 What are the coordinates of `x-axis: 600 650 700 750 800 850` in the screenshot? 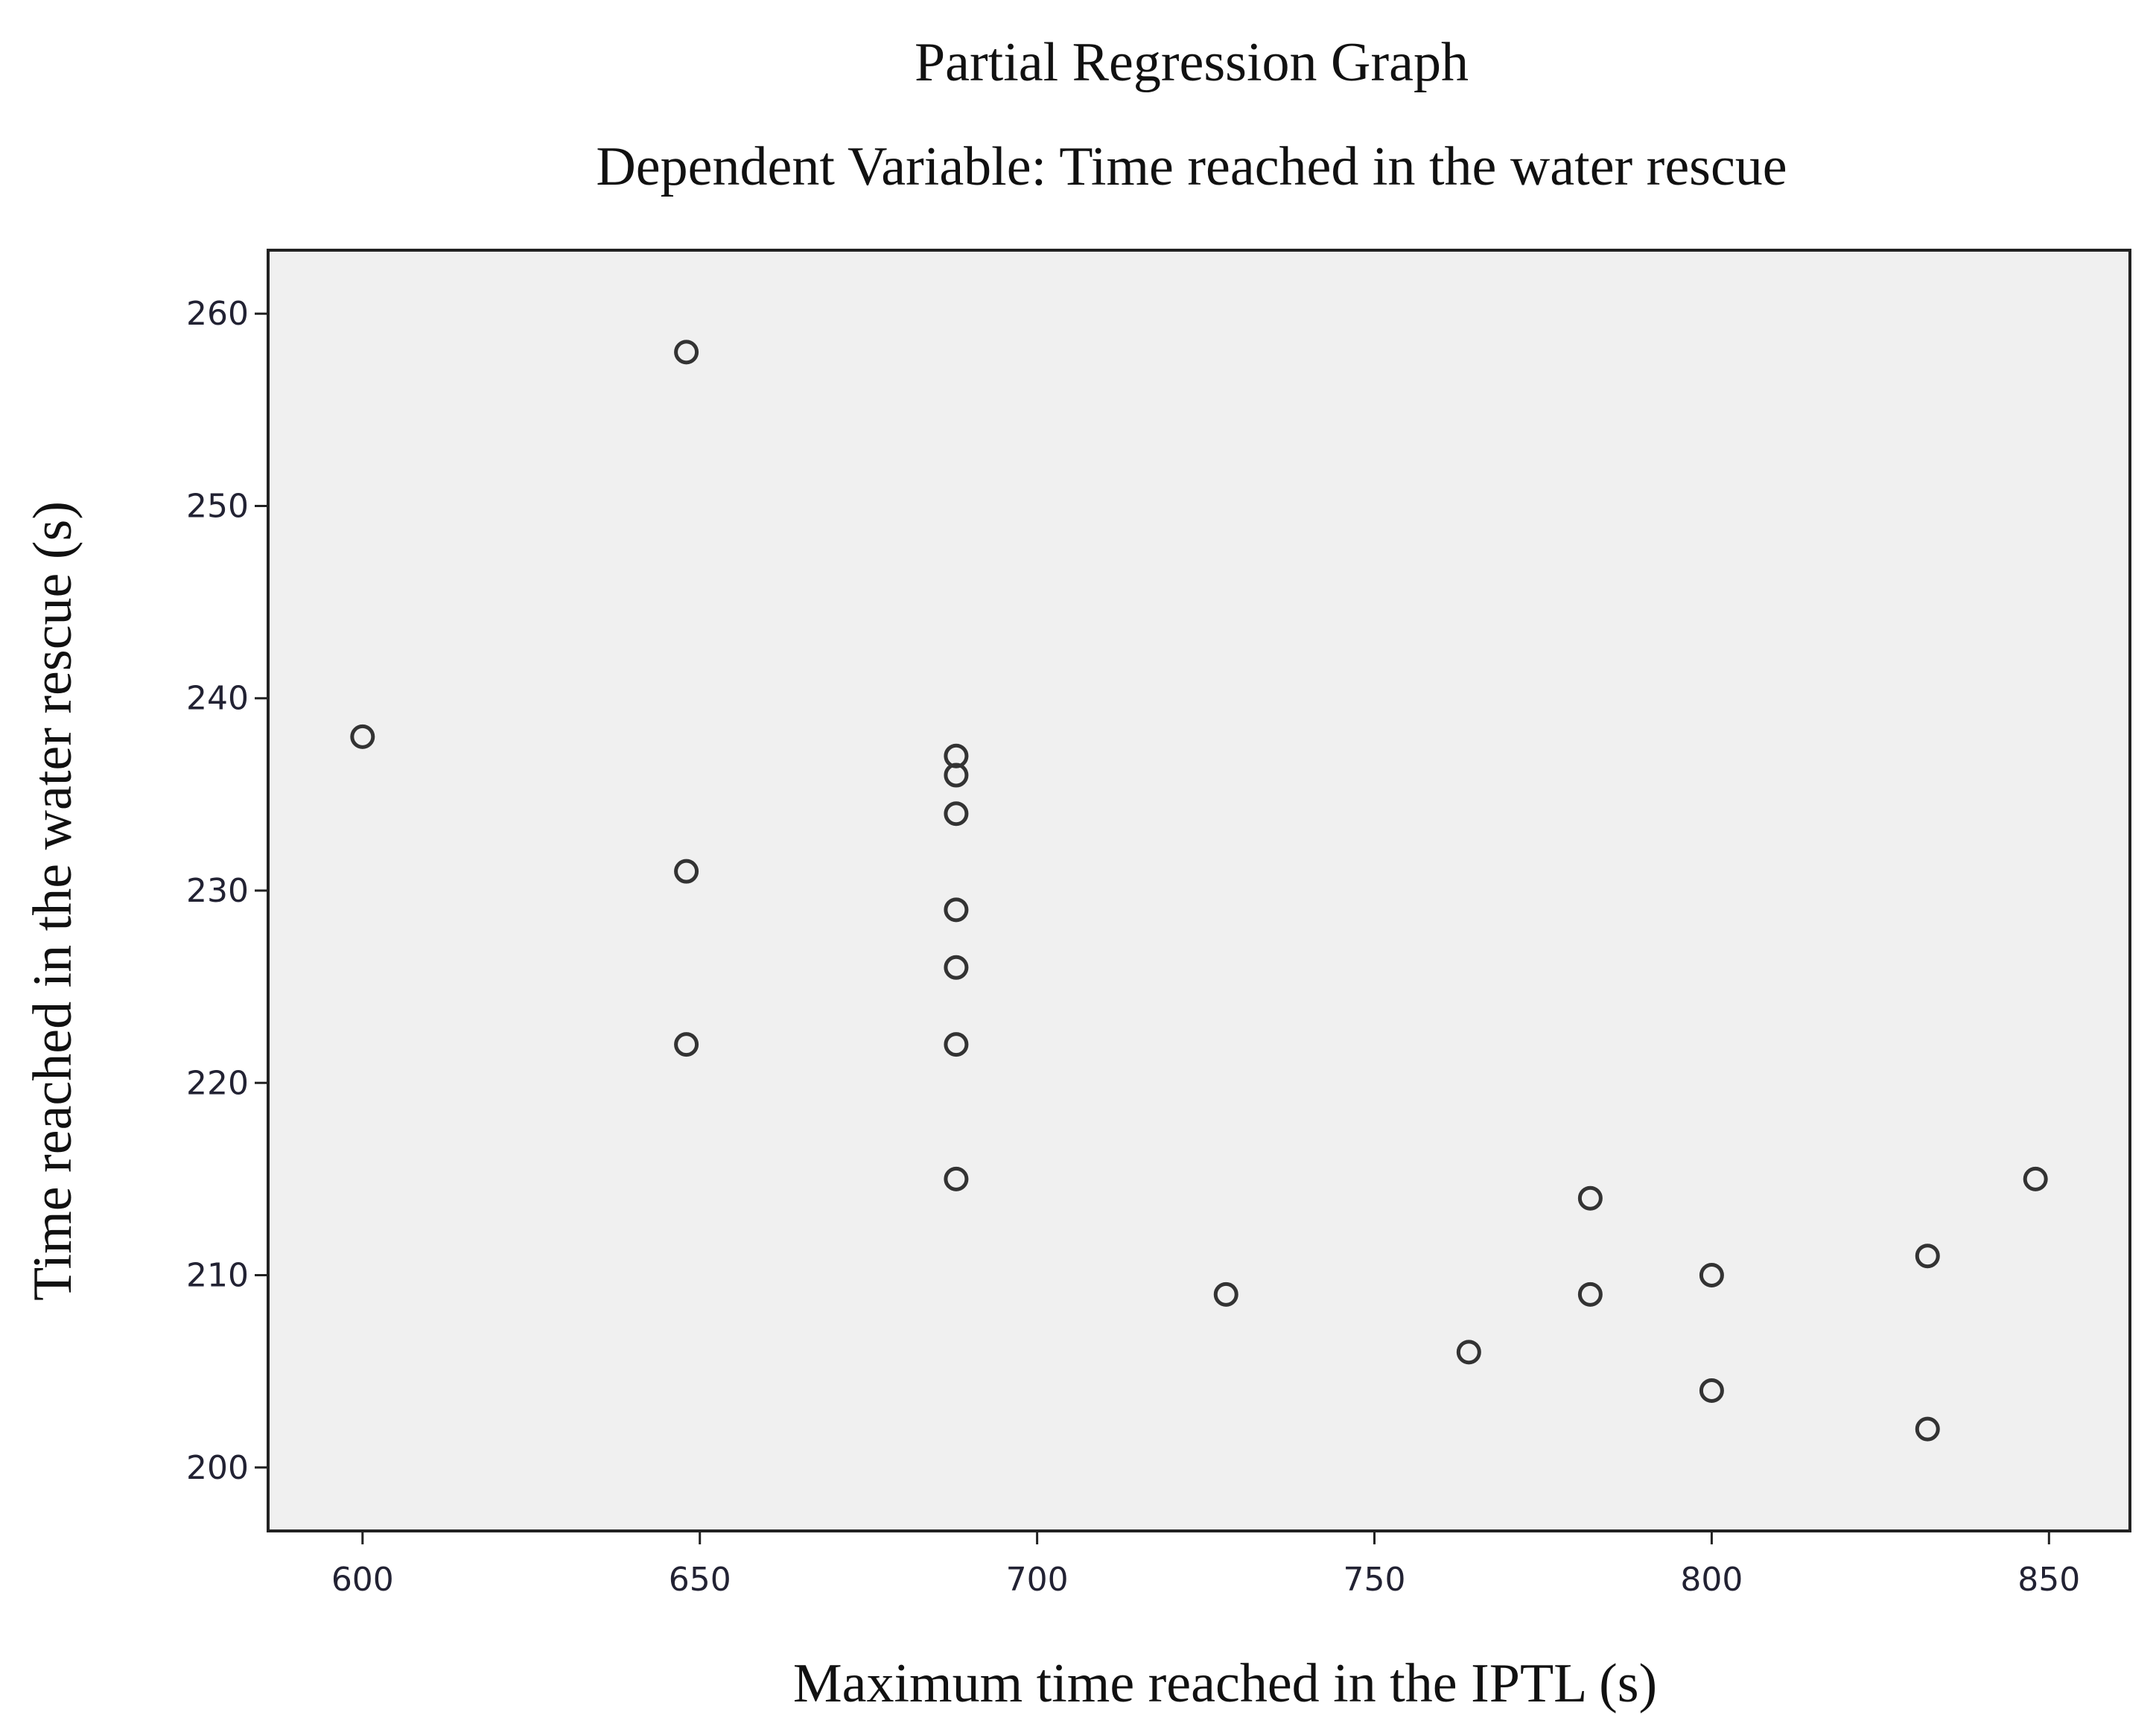 It's located at (1206, 1565).